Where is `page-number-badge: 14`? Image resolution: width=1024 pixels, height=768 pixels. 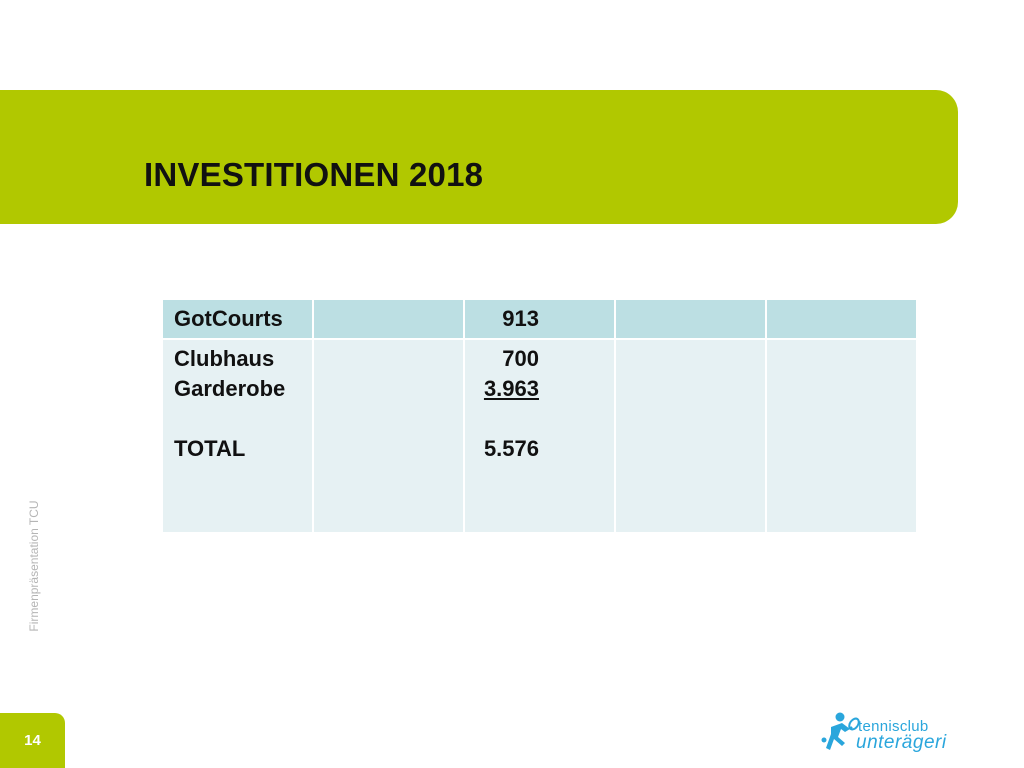
page-number-badge: 14 is located at coordinates (32, 740).